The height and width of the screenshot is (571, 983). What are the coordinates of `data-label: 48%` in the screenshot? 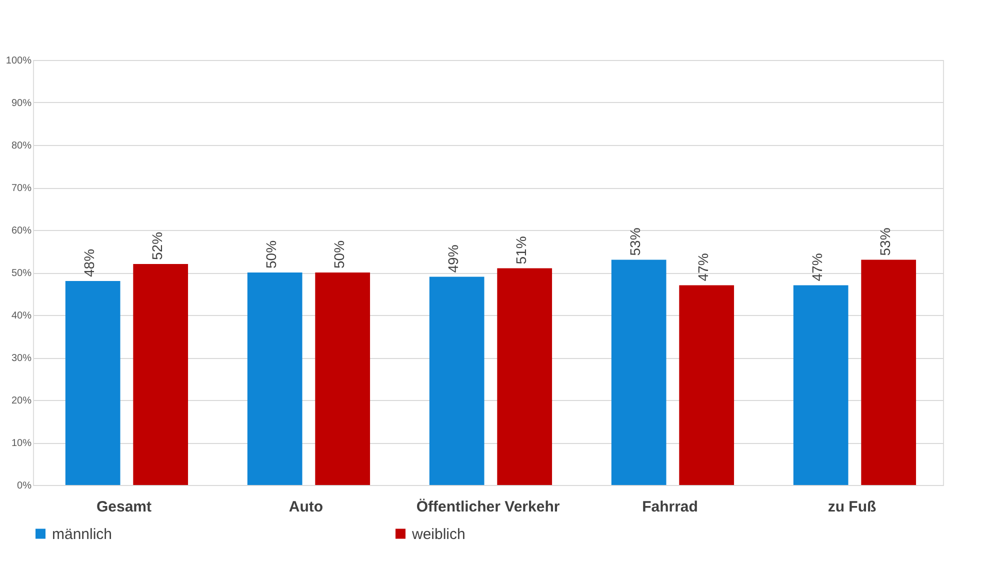 It's located at (89, 262).